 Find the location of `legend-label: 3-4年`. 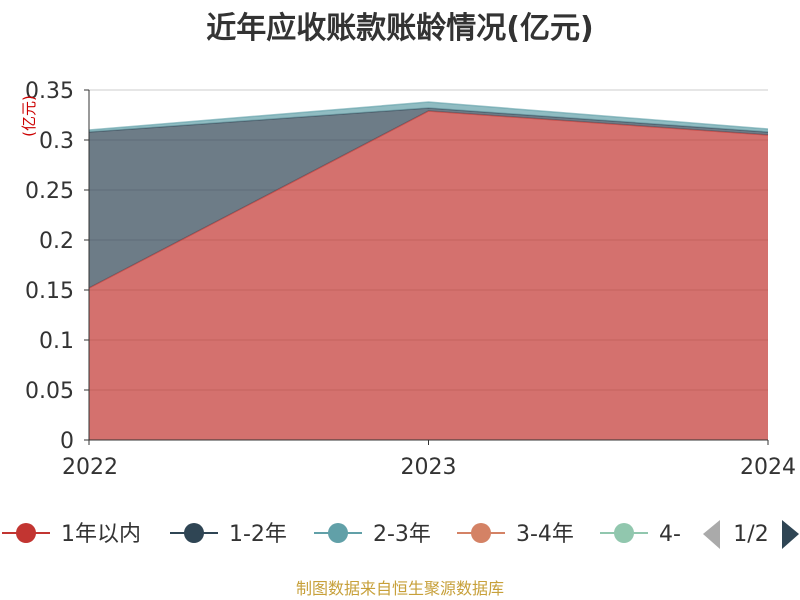

legend-label: 3-4年 is located at coordinates (545, 534).